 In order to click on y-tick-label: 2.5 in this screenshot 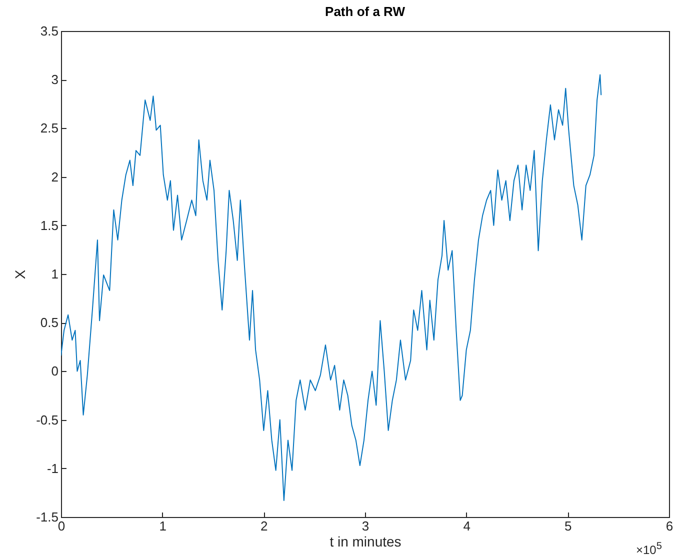, I will do `click(49, 128)`.